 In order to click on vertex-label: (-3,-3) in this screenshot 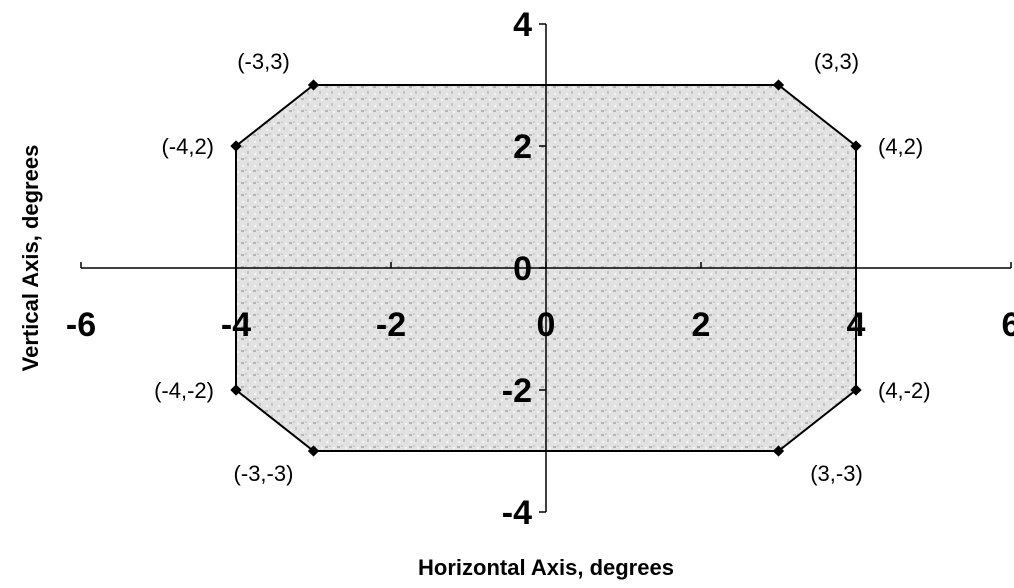, I will do `click(264, 473)`.